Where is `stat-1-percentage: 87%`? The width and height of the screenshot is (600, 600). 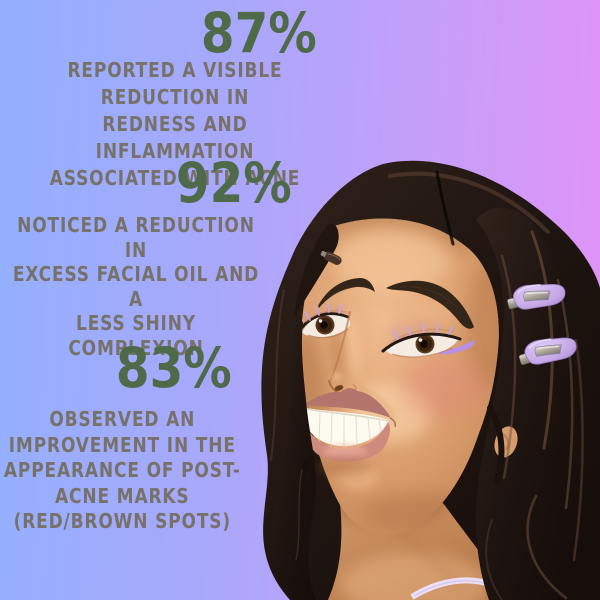 stat-1-percentage: 87% is located at coordinates (259, 33).